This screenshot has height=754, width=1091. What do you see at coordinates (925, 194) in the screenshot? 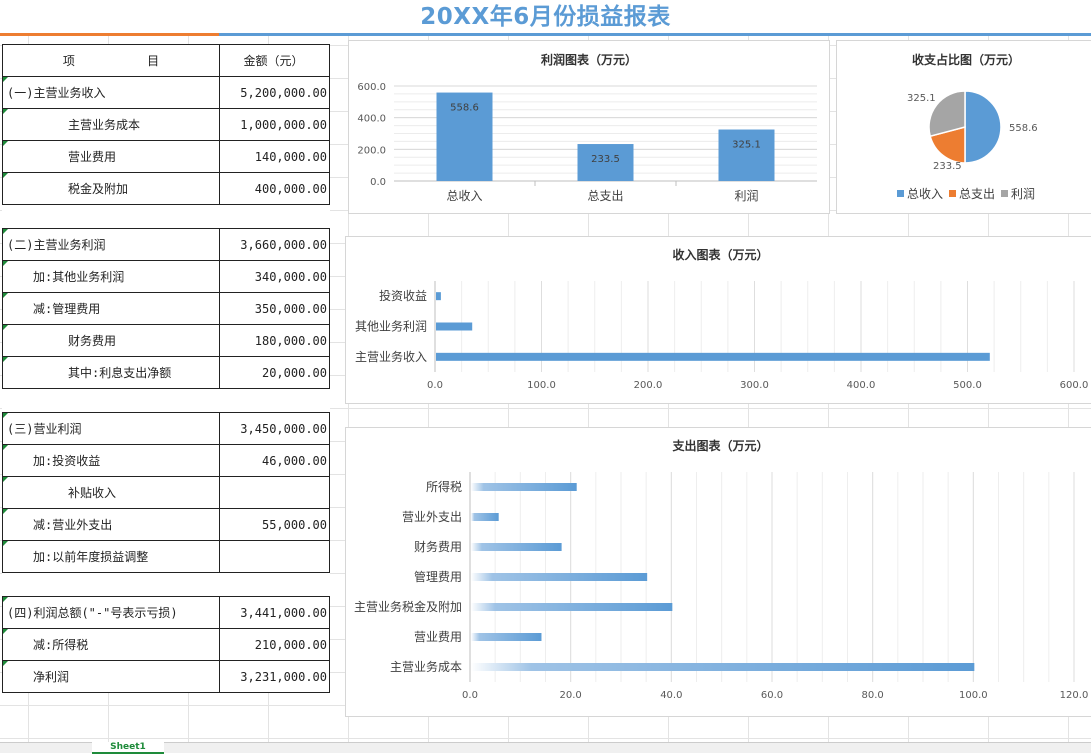
I see `legend-label: 总收入` at bounding box center [925, 194].